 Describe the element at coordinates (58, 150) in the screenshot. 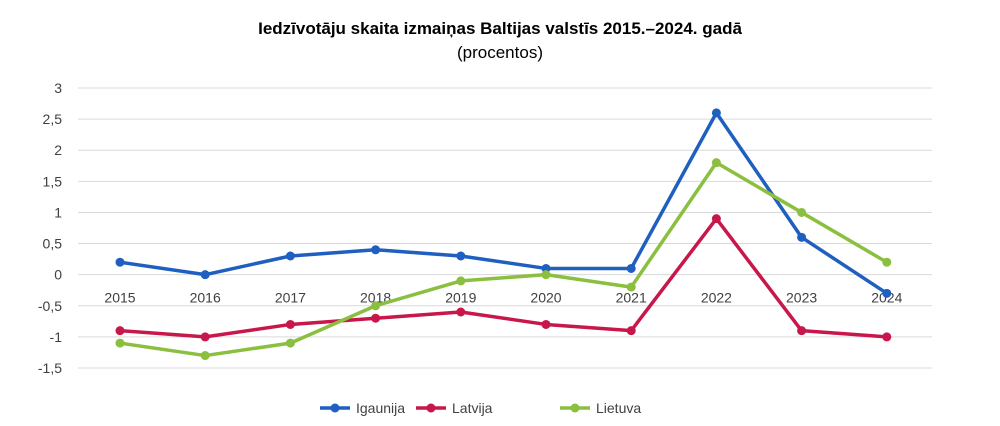

I see `y-tick-label: 2` at that location.